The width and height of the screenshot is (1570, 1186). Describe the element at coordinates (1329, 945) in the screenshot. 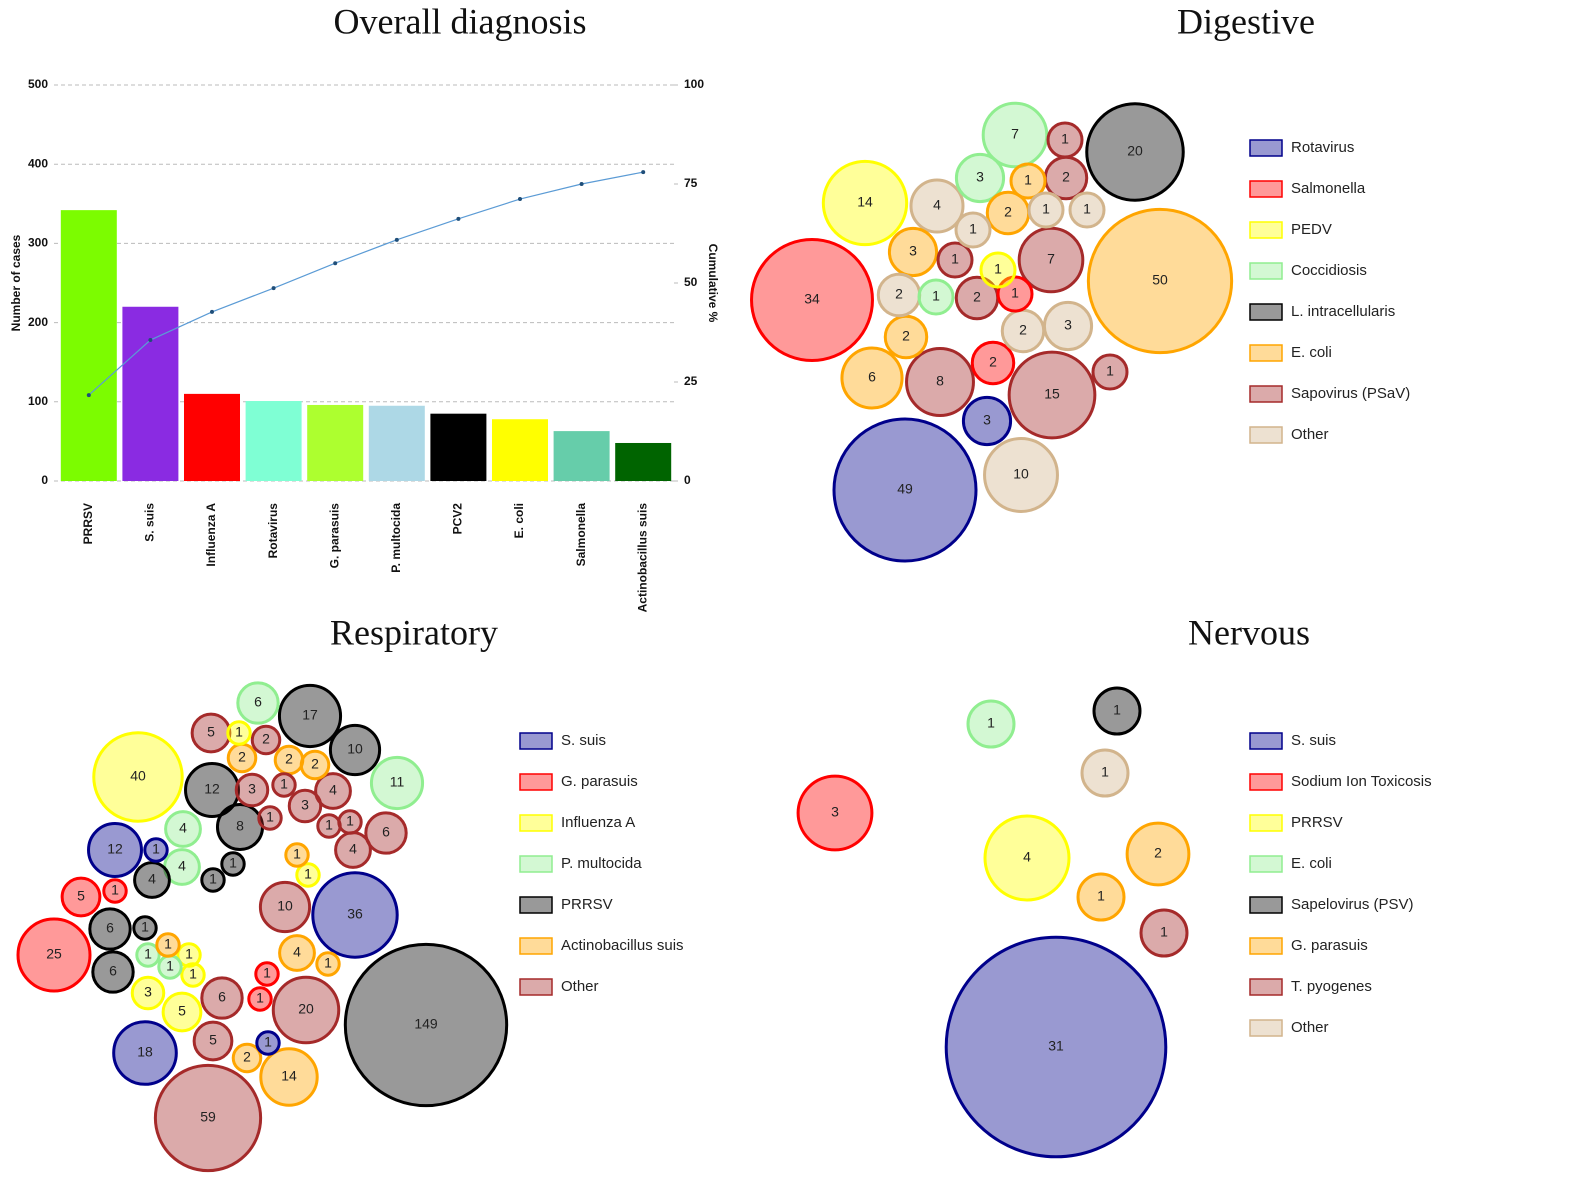

I see `legend-label: G. parasuis` at that location.